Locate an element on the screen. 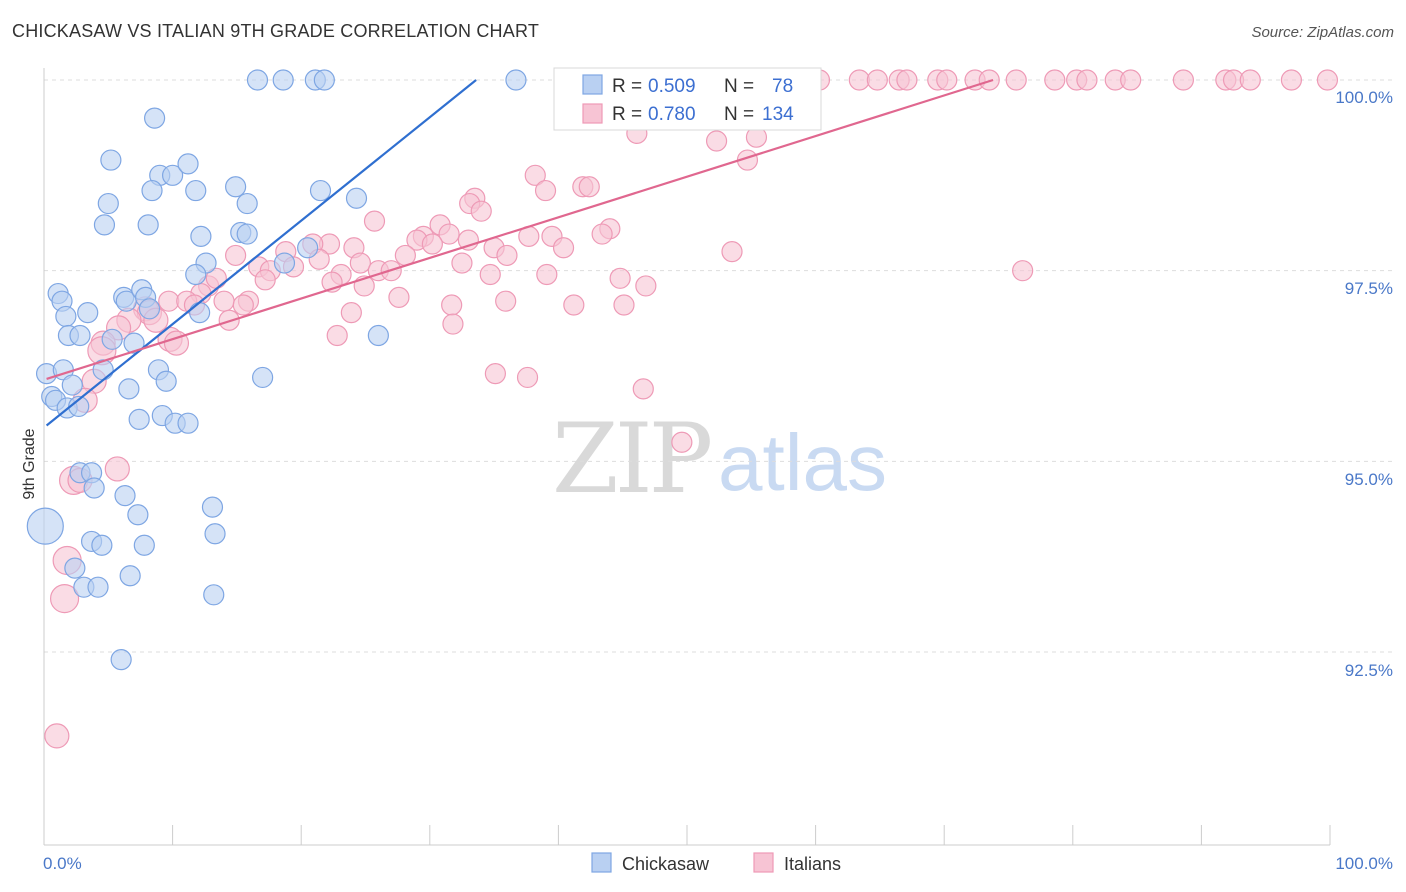  bottom-legend-label-italians: Italians is located at coordinates (812, 864).